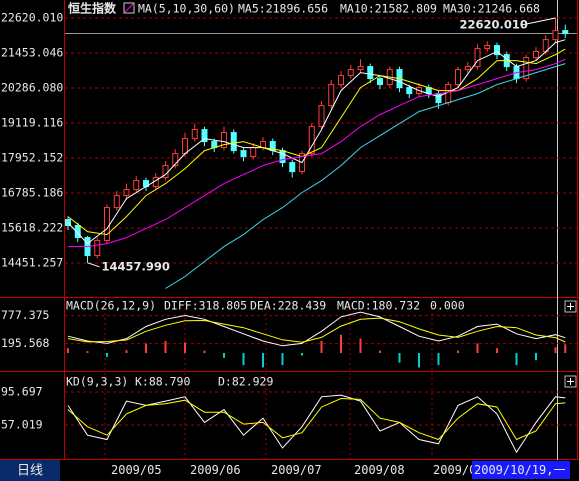 Image resolution: width=579 pixels, height=481 pixels. What do you see at coordinates (97, 382) in the screenshot?
I see `panel-title: KD(9,3,3)` at bounding box center [97, 382].